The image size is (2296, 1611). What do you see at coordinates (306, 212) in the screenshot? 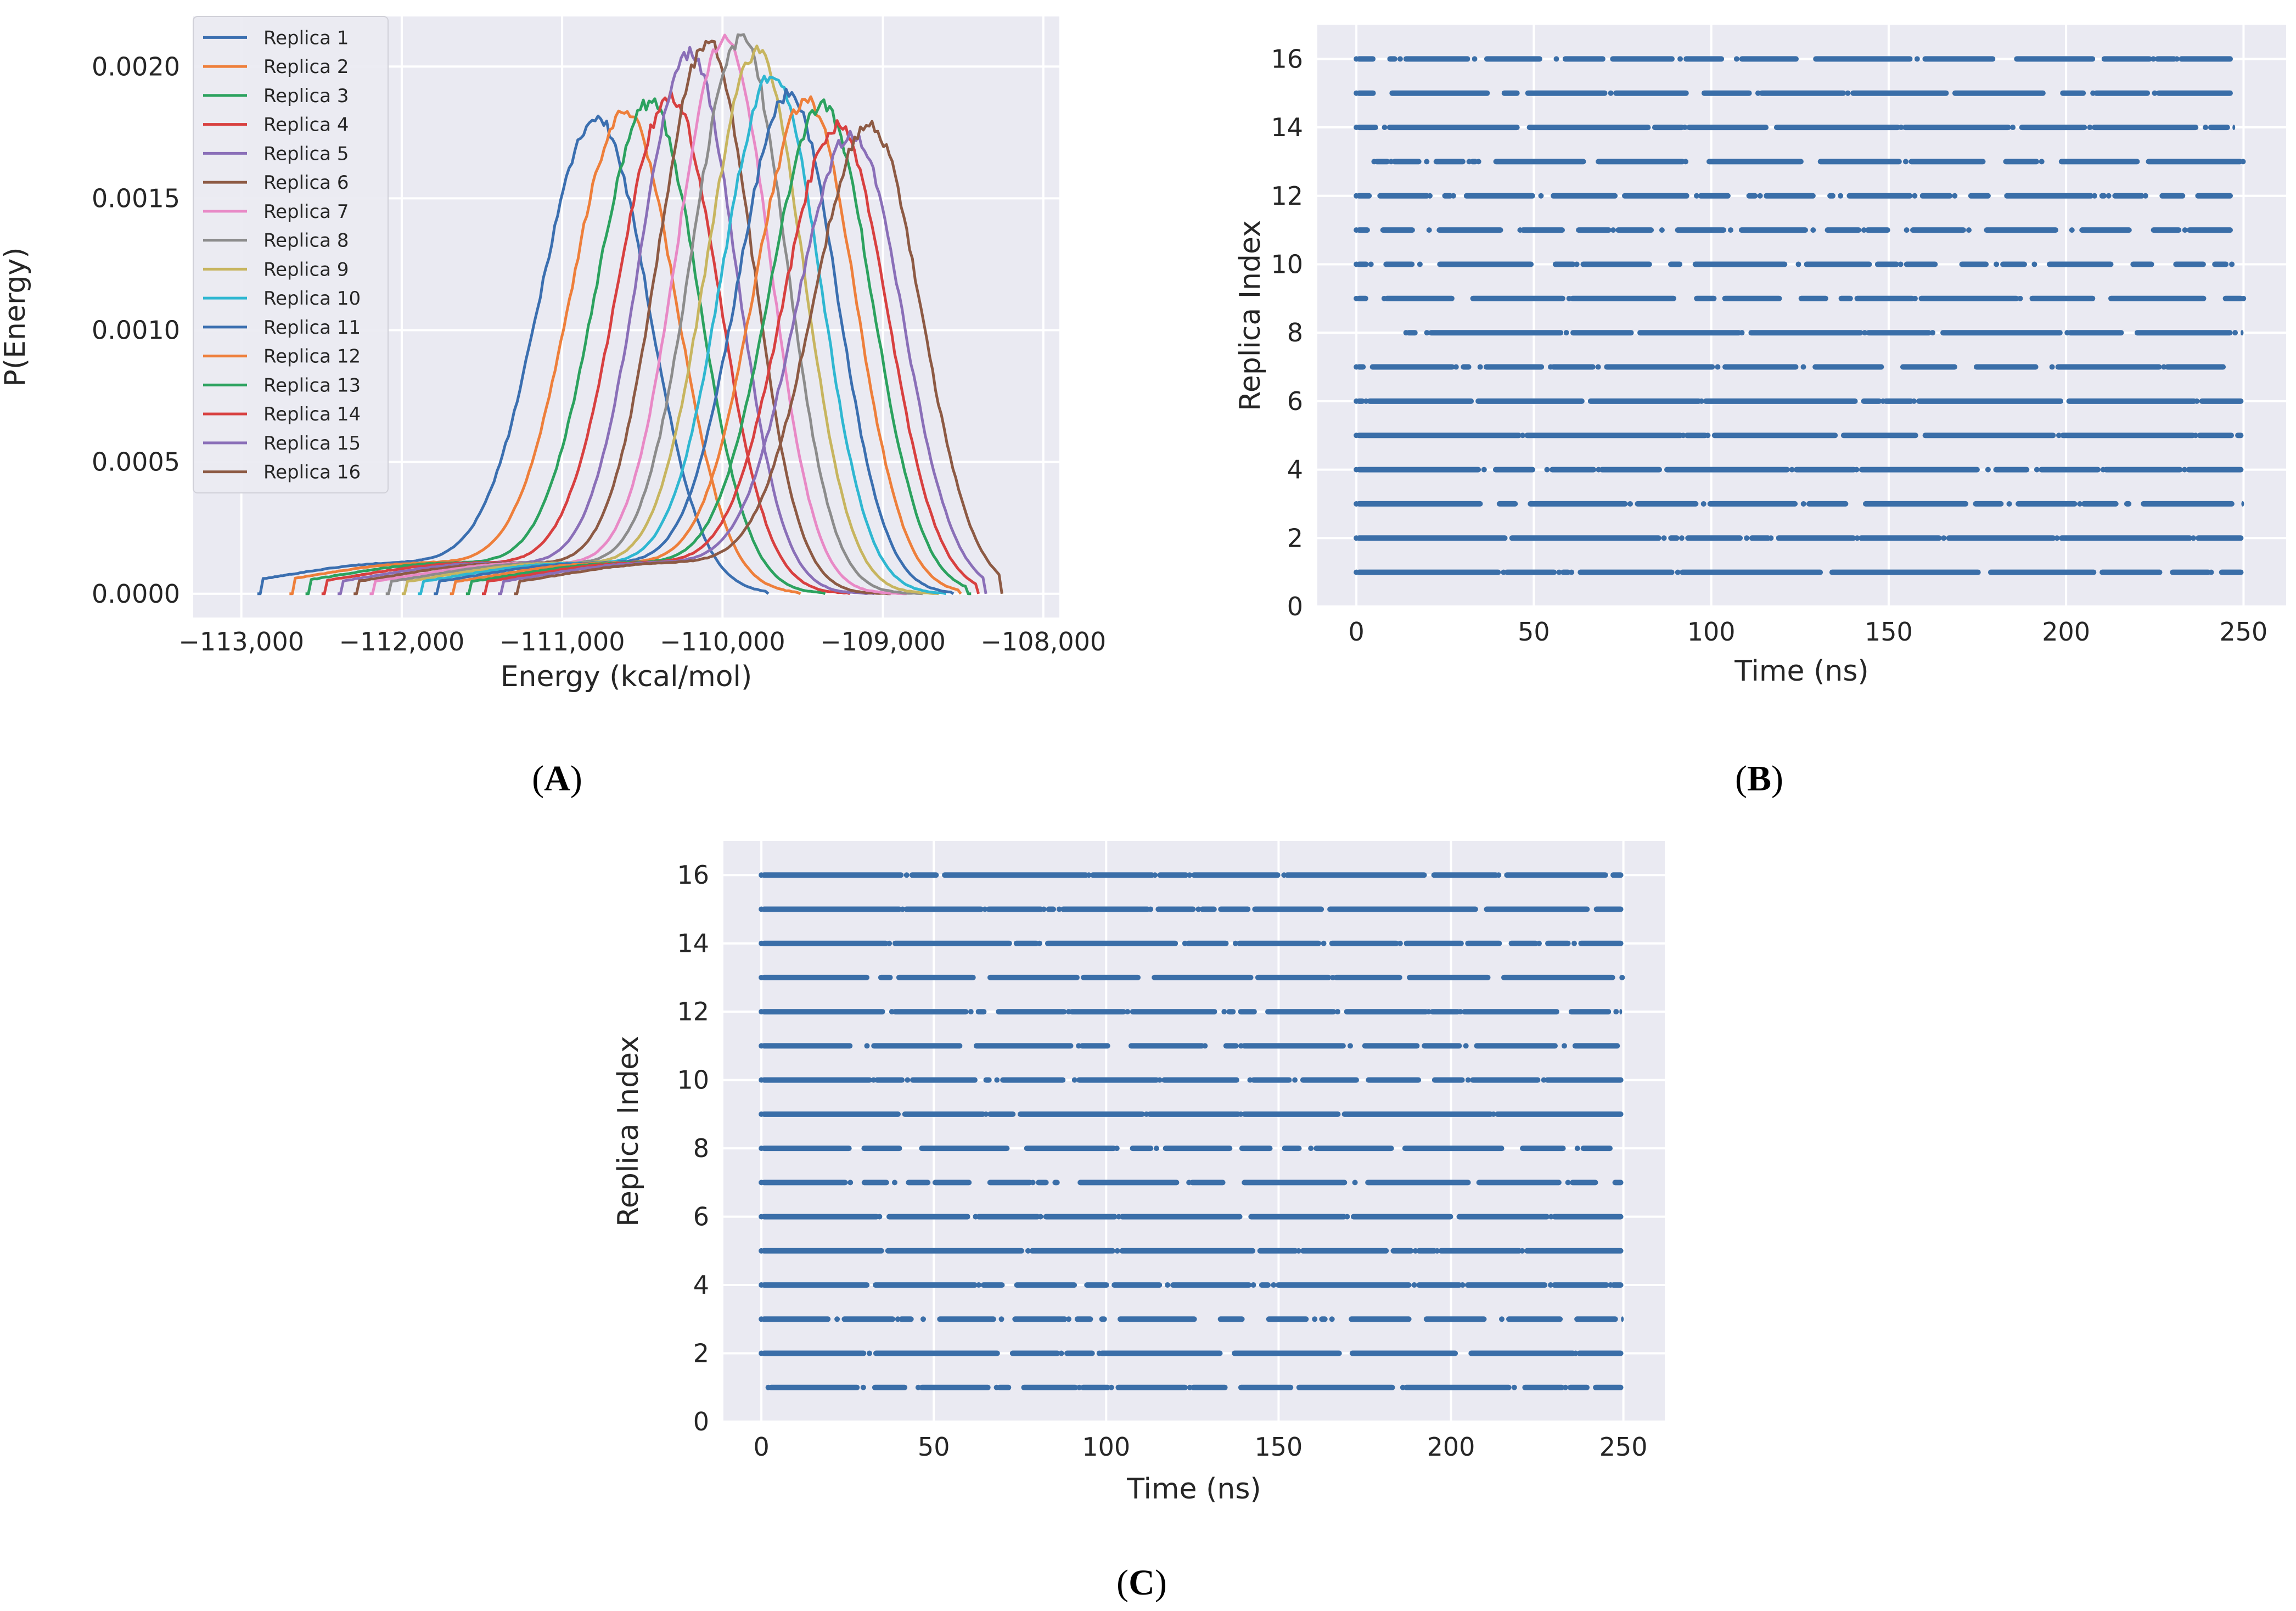
I see `legend-entry-replica-7: Replica 7` at bounding box center [306, 212].